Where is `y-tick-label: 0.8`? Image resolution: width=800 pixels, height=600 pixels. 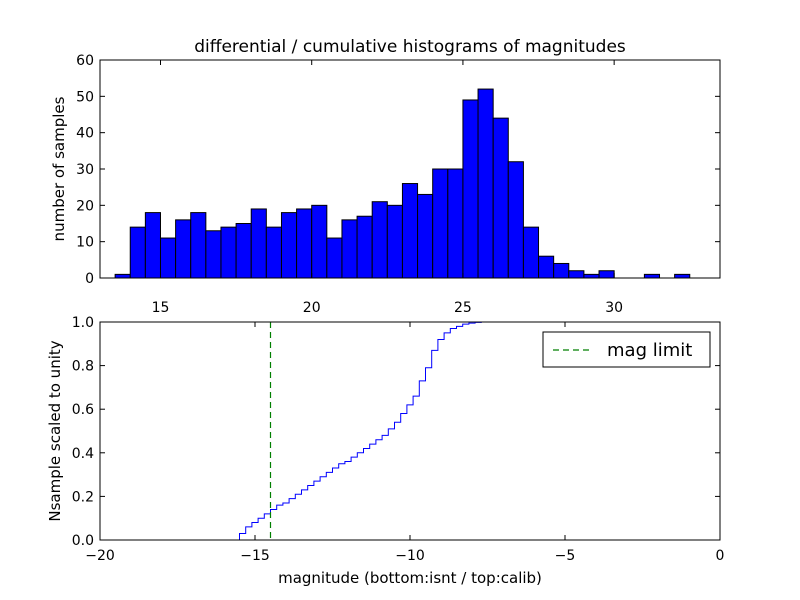 y-tick-label: 0.8 is located at coordinates (83, 367).